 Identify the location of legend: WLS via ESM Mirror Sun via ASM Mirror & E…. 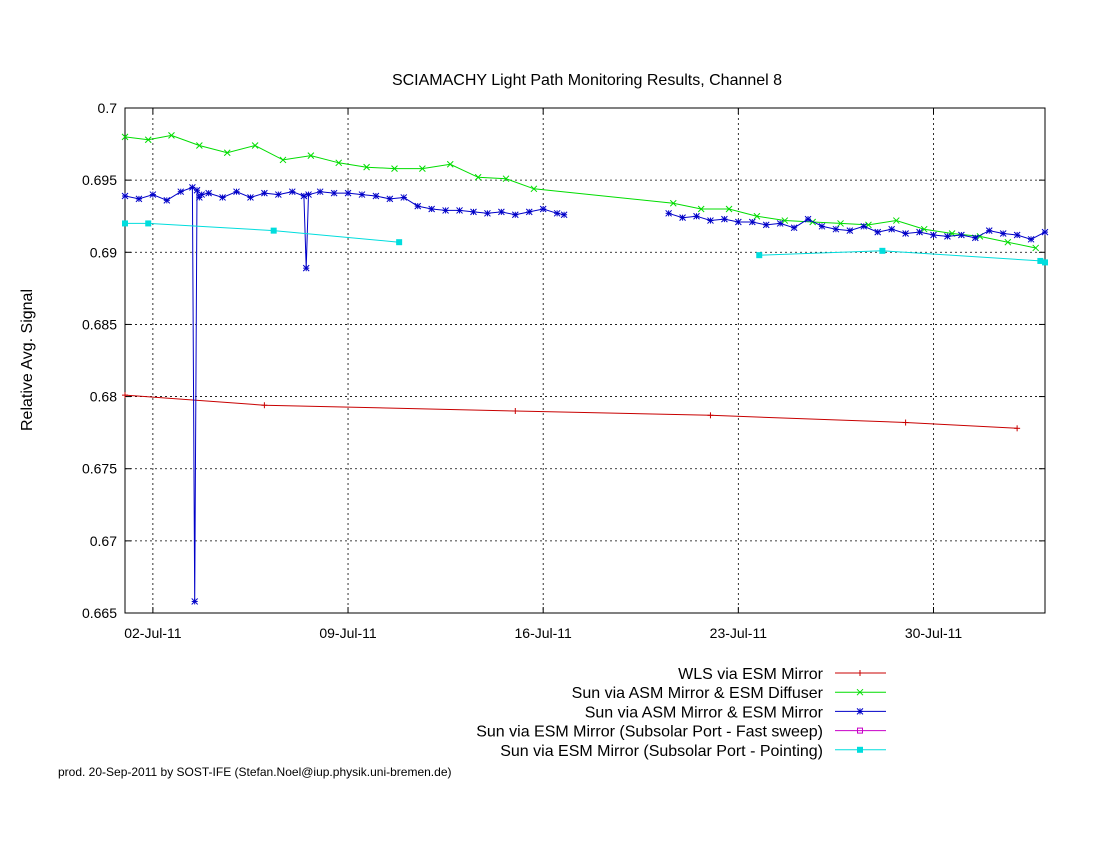
(681, 713).